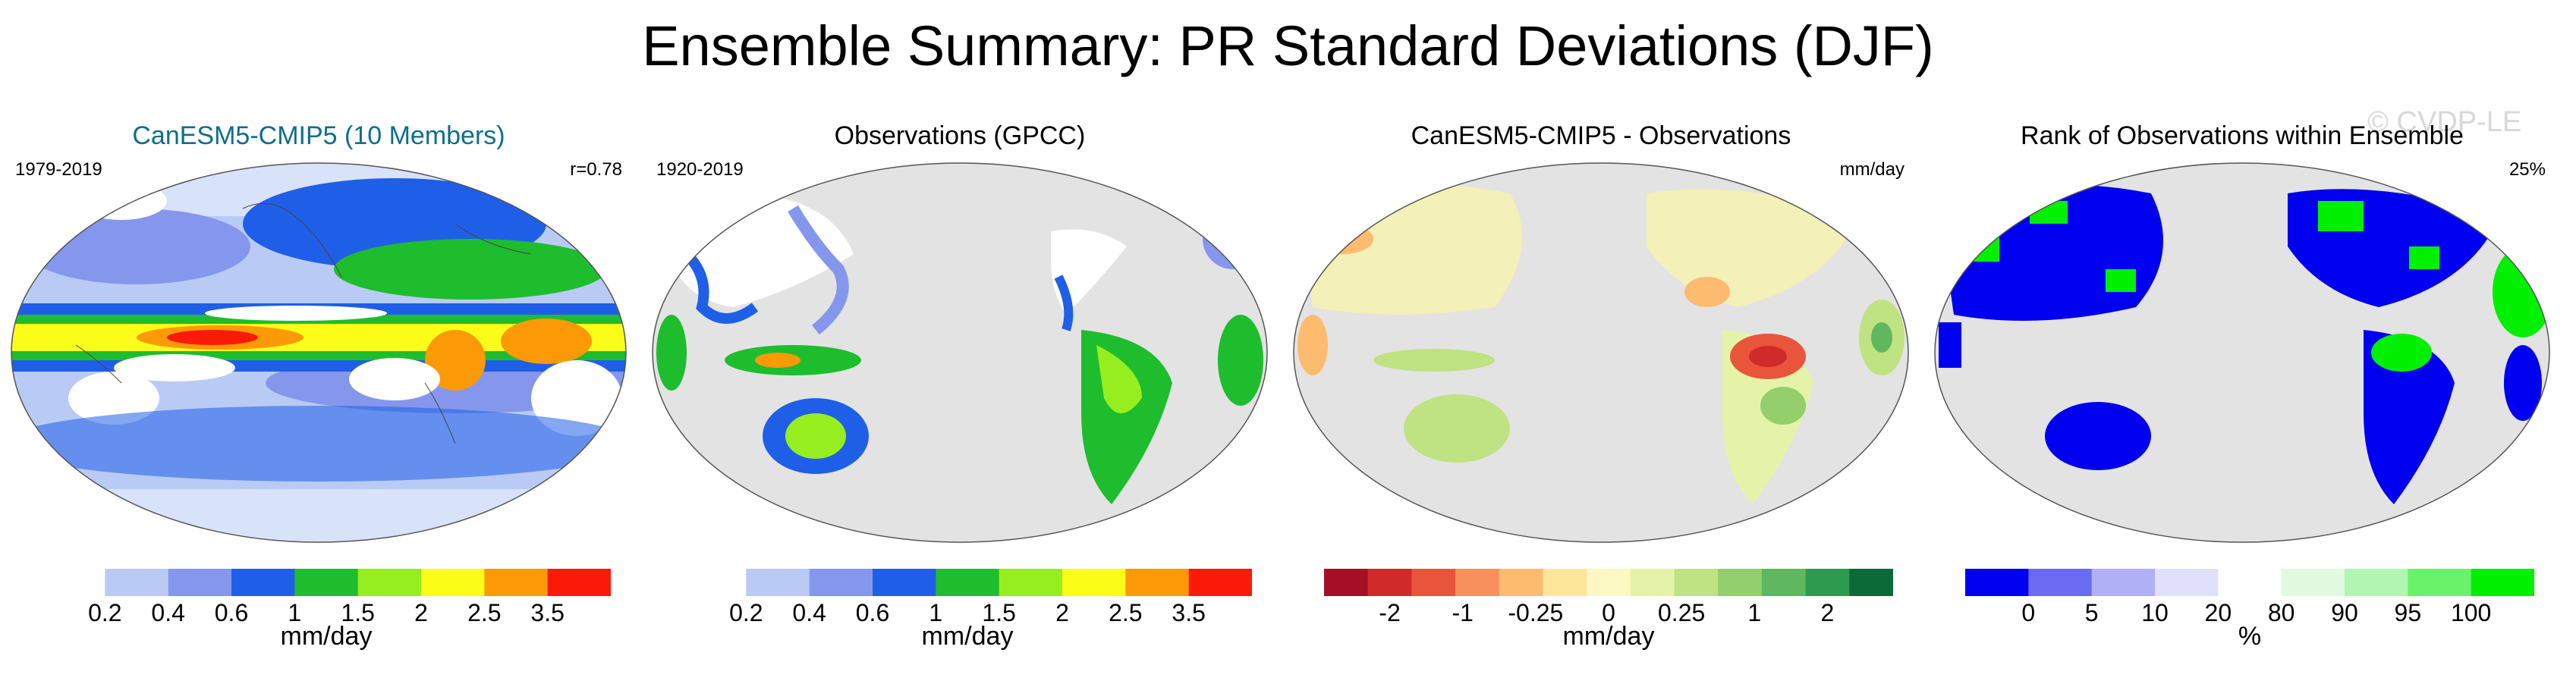 The image size is (2576, 681). Describe the element at coordinates (960, 352) in the screenshot. I see `map-observations-stddev` at that location.